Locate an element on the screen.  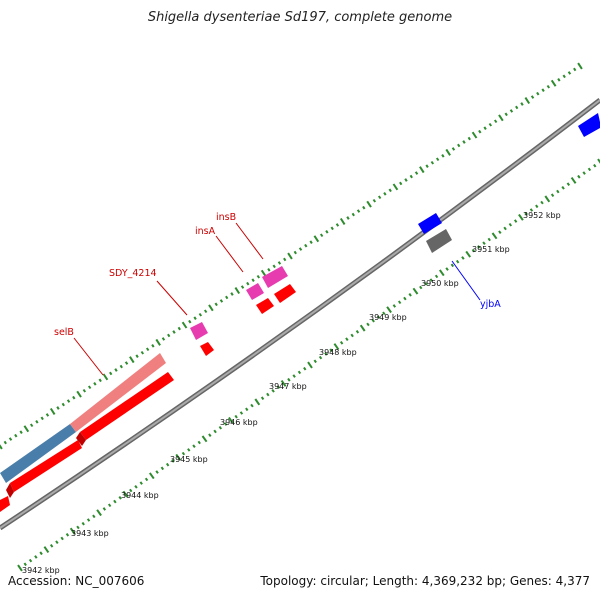
scale-label-3942: 3942 kbp is located at coordinates (41, 570).